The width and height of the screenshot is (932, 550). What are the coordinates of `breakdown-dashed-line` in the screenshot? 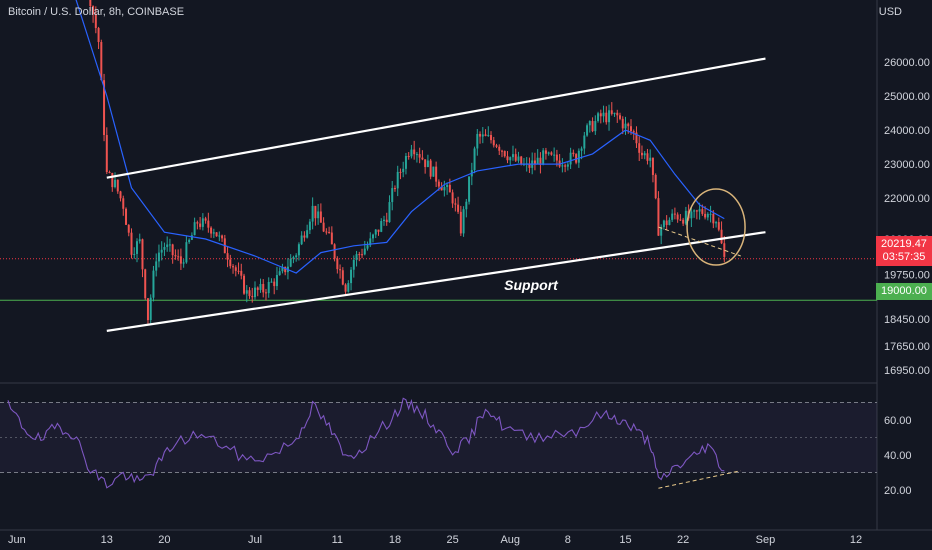 It's located at (699, 241).